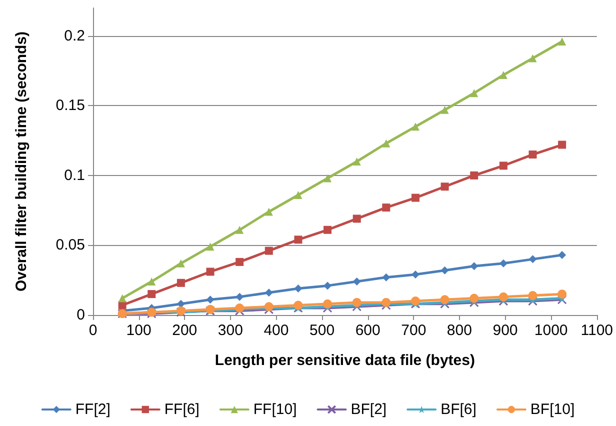  I want to click on legend-label: BF[10], so click(552, 409).